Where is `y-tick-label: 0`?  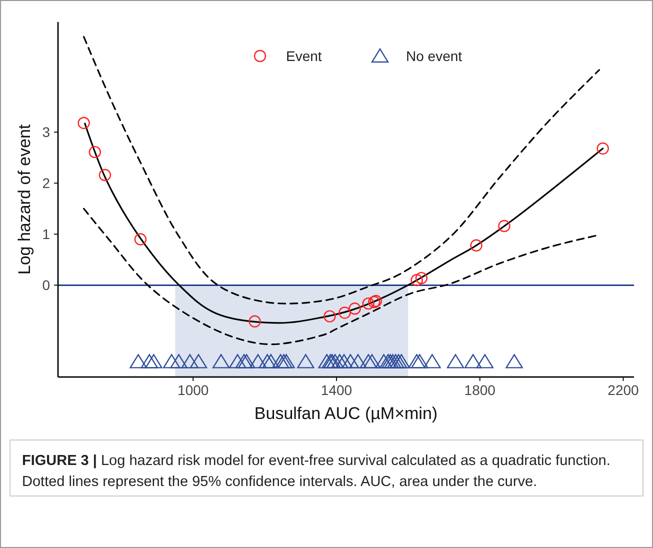
y-tick-label: 0 is located at coordinates (46, 285).